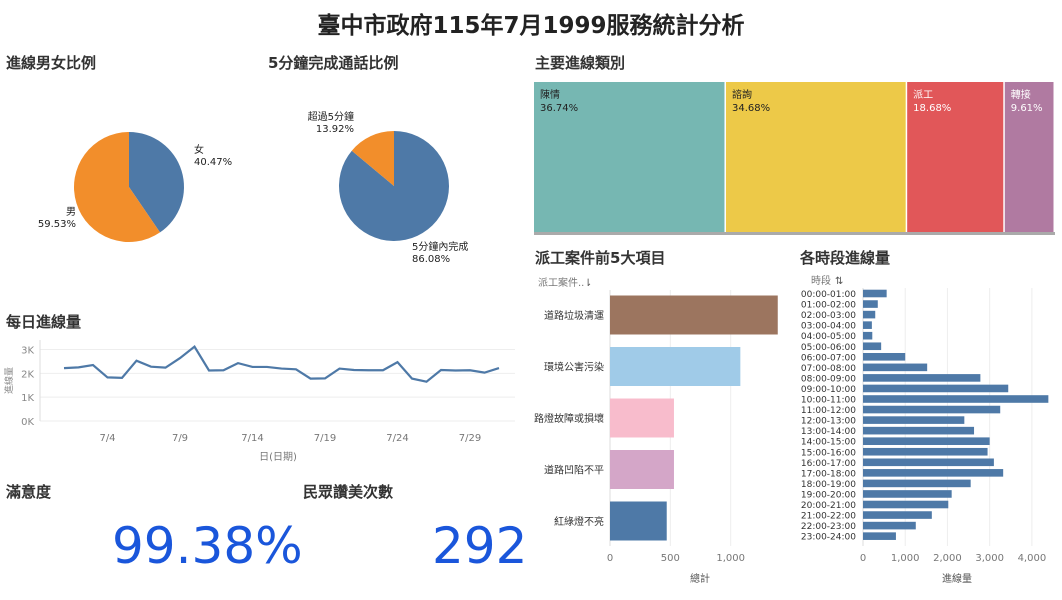  What do you see at coordinates (828, 316) in the screenshot?
I see `hourly-category-label: 02:00-03:00` at bounding box center [828, 316].